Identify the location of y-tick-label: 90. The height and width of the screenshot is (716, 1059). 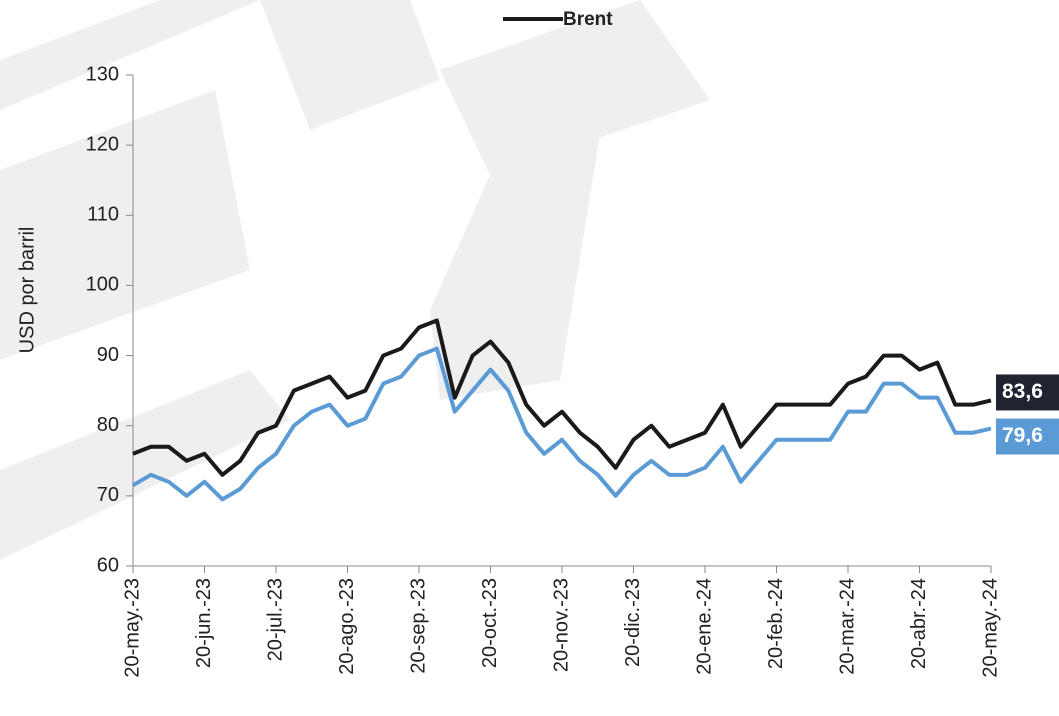
(108, 355).